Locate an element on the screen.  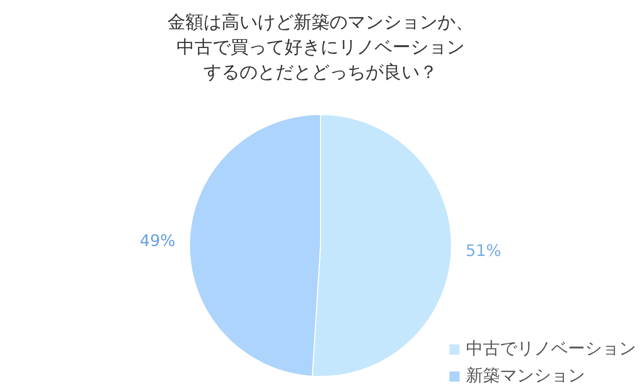
legend-label: 中古でリノベーション is located at coordinates (551, 349).